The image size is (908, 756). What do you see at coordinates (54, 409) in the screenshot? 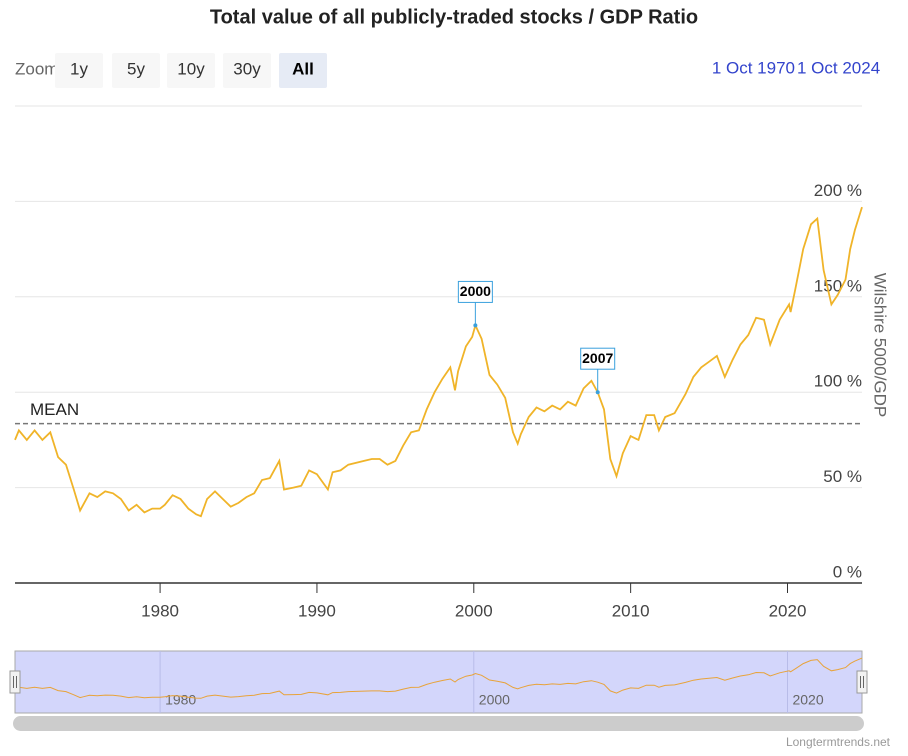
I see `mean-label: MEAN` at bounding box center [54, 409].